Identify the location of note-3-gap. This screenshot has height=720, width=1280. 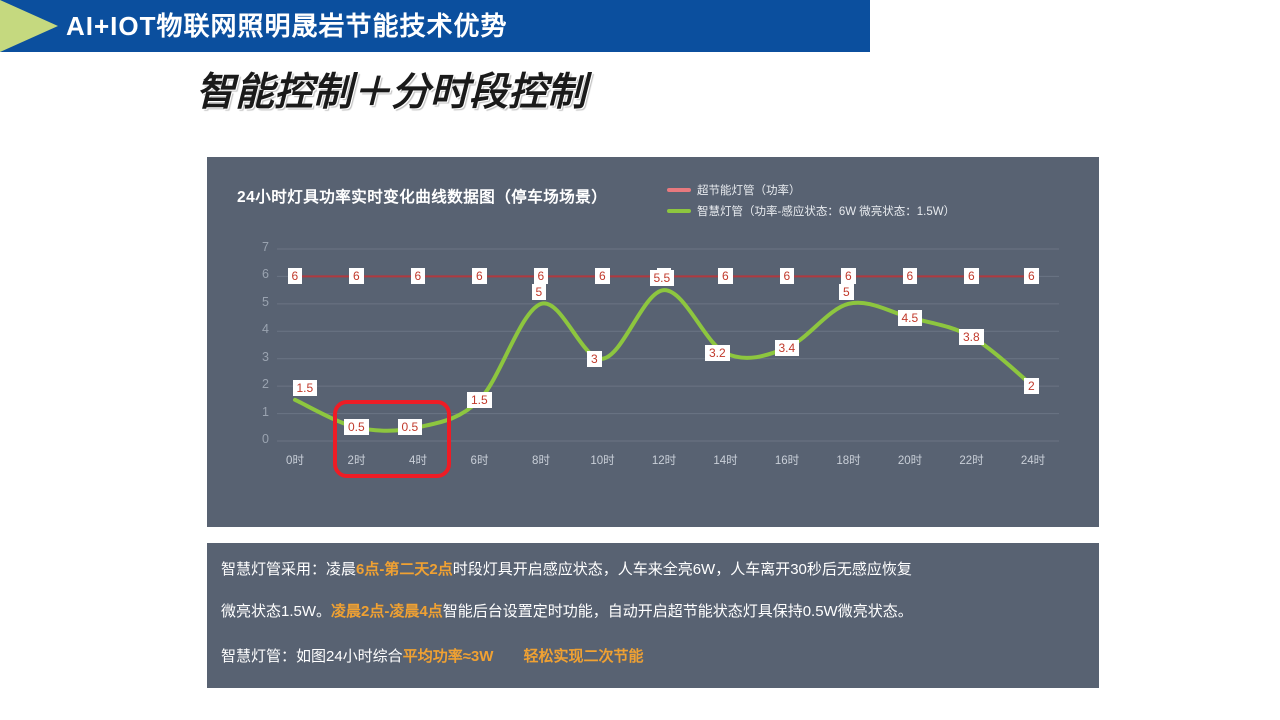
(508, 656).